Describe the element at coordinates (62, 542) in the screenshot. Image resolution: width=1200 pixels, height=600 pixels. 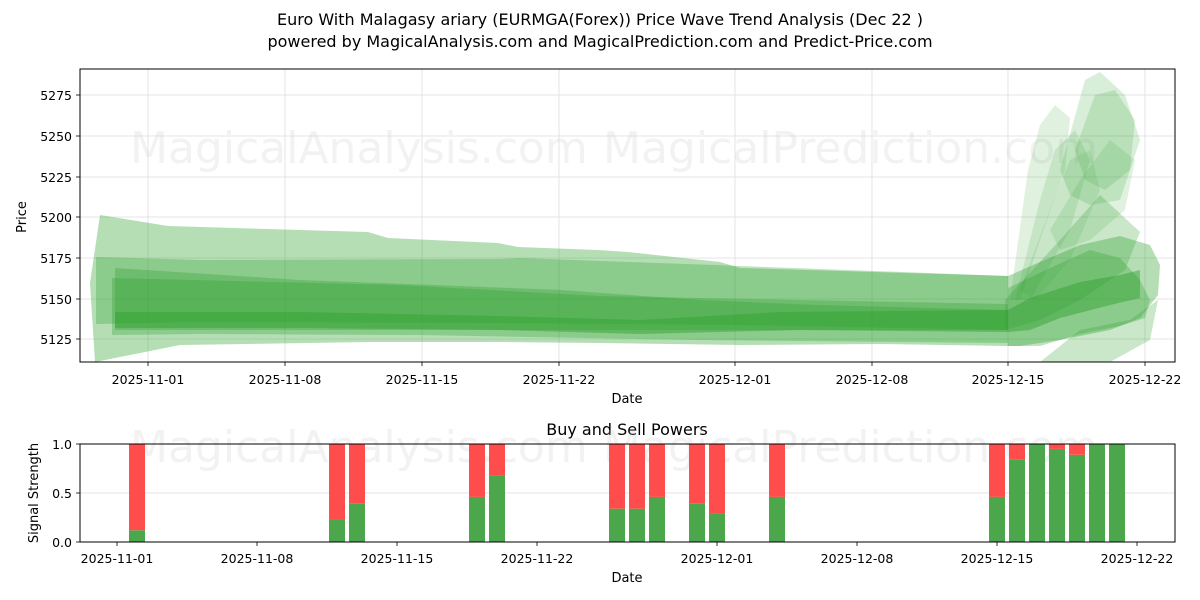
I see `y-tick-label: 0.0` at that location.